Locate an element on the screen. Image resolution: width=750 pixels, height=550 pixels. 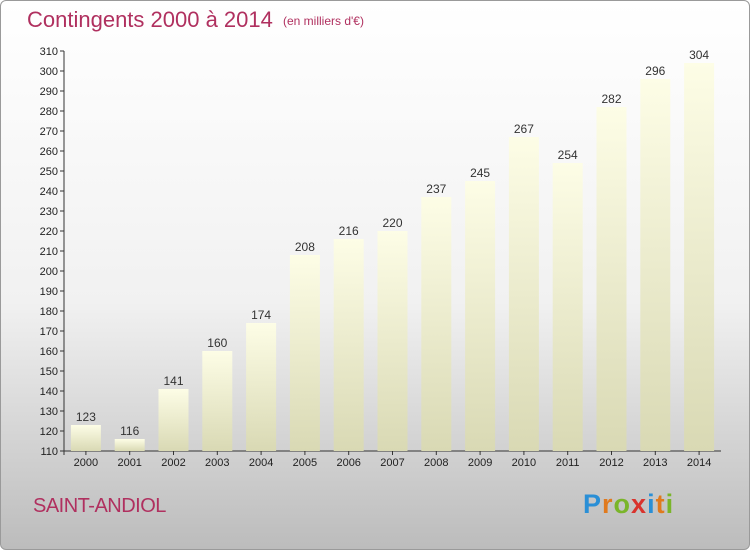
bar-value-label: 160 is located at coordinates (217, 343).